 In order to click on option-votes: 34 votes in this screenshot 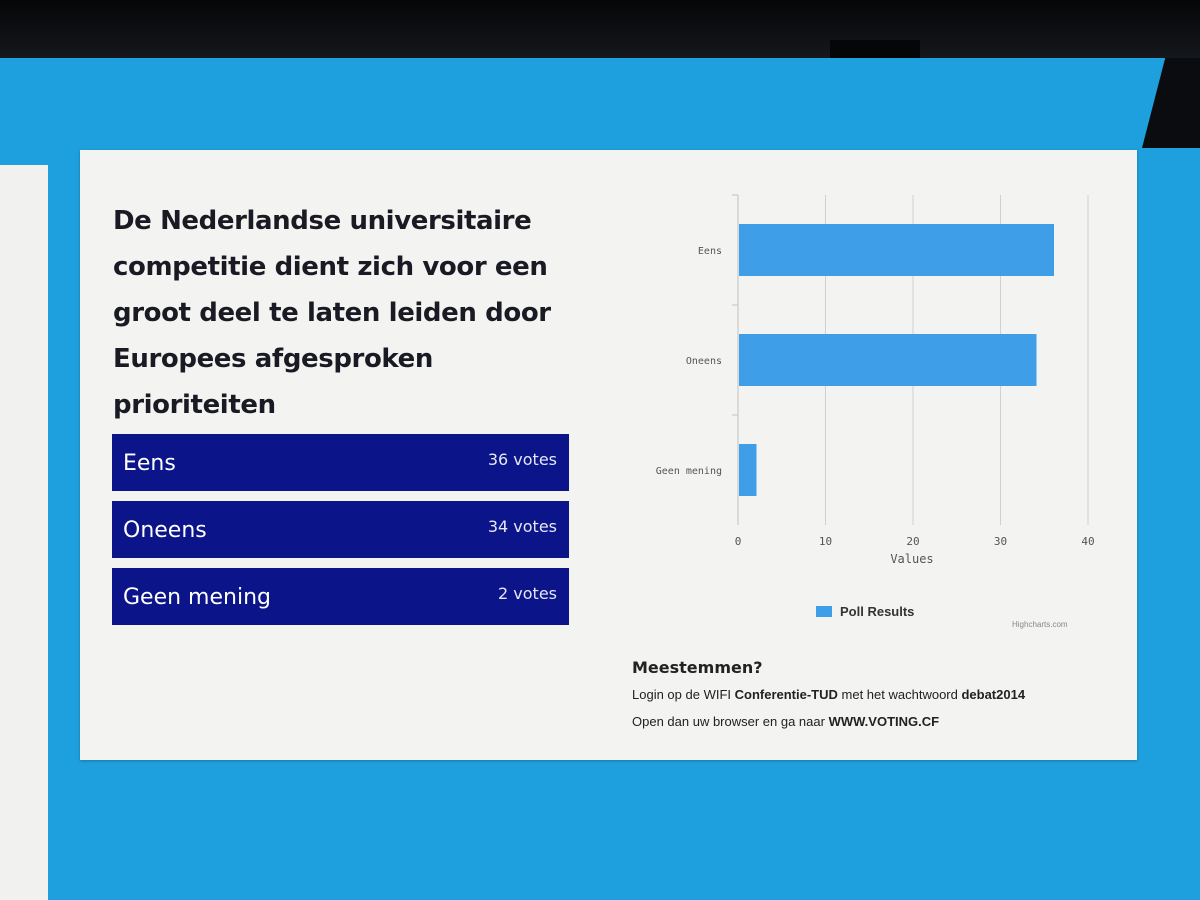, I will do `click(522, 526)`.